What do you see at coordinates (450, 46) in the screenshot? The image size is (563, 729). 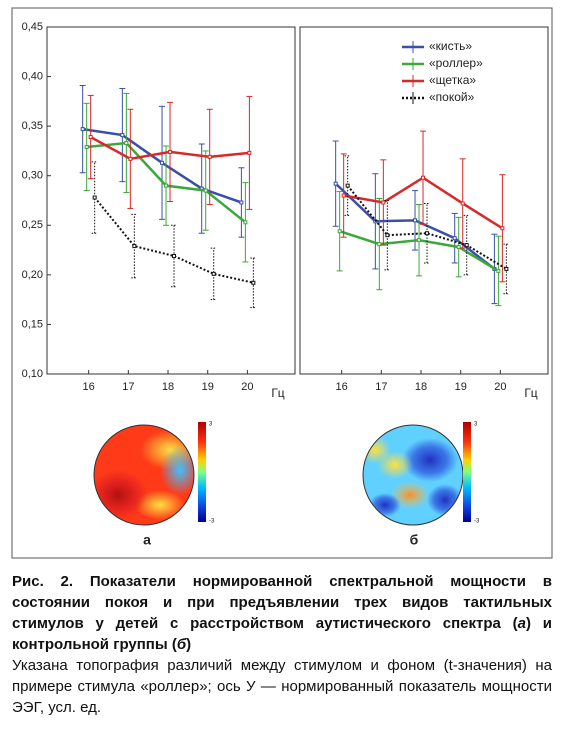 I see `legend-label: «кисть»` at bounding box center [450, 46].